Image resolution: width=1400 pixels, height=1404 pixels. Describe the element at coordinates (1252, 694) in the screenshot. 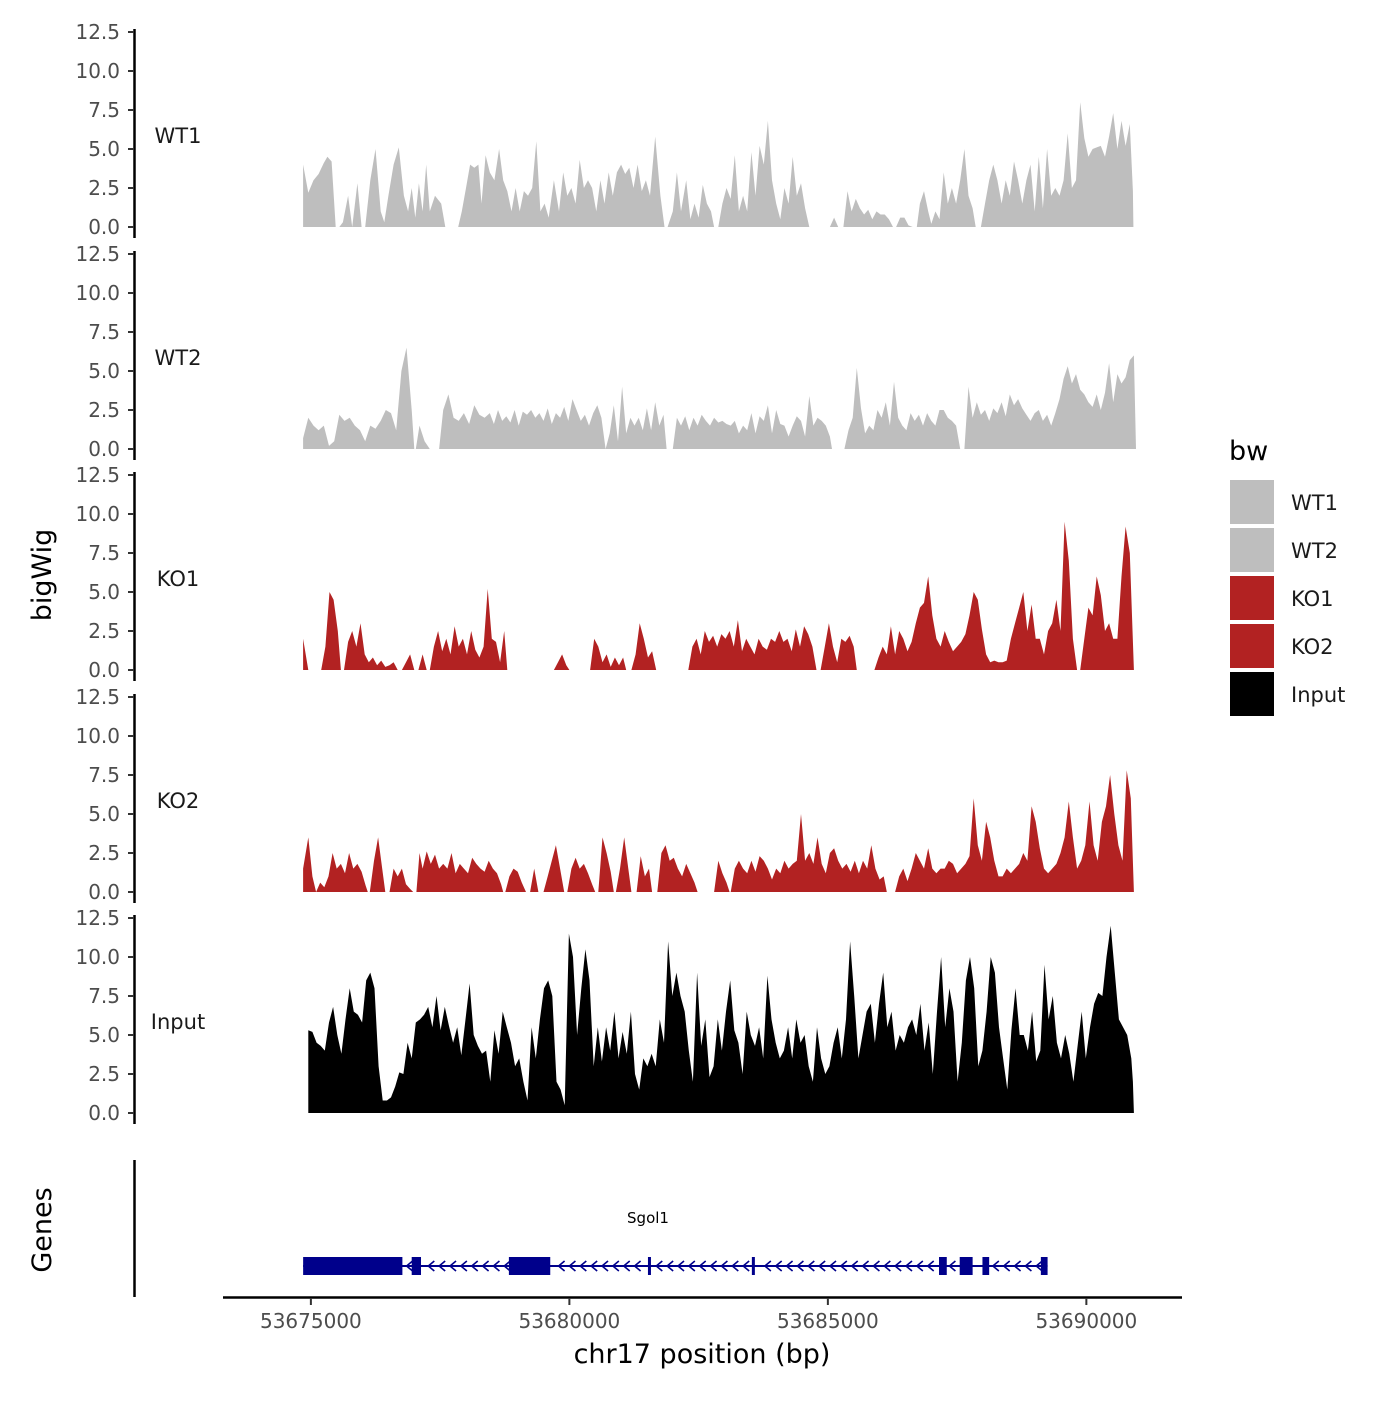

I see `legend-swatch-input` at that location.